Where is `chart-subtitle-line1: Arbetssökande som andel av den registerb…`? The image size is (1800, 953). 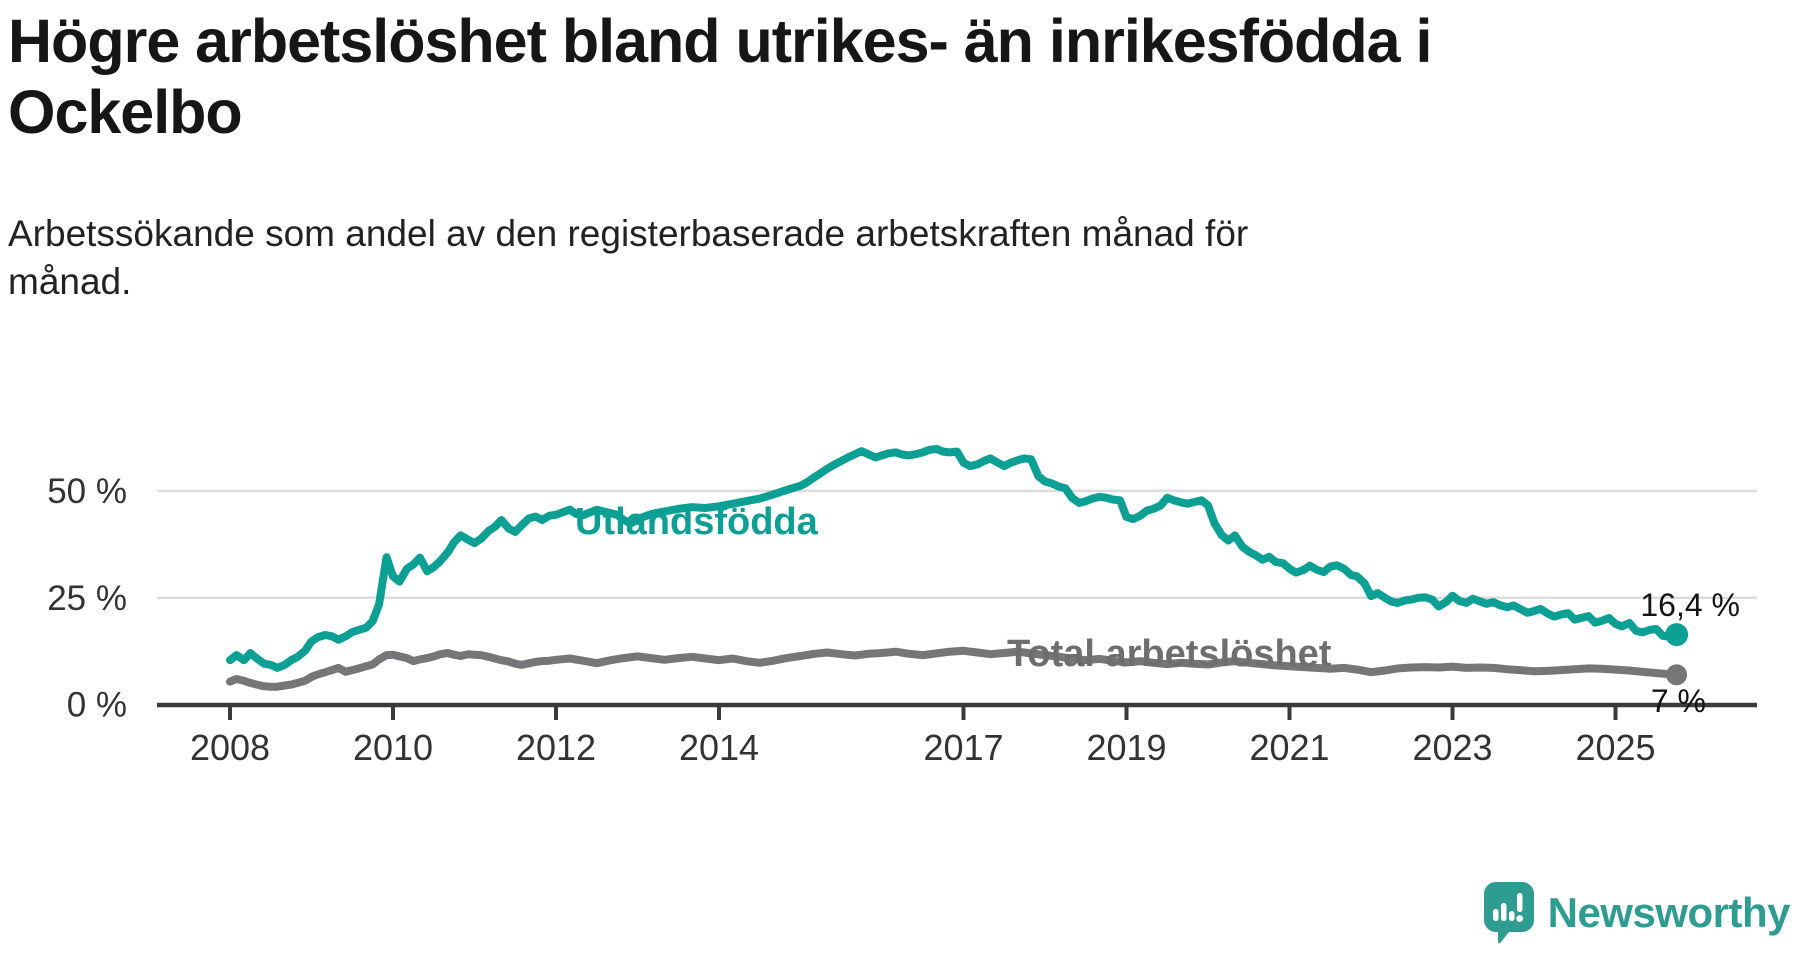 chart-subtitle-line1: Arbetssökande som andel av den registerb… is located at coordinates (628, 233).